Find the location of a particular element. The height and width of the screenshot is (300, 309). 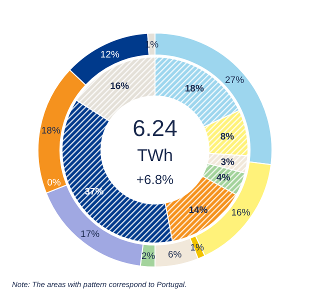

data-label: 12% is located at coordinates (110, 54).